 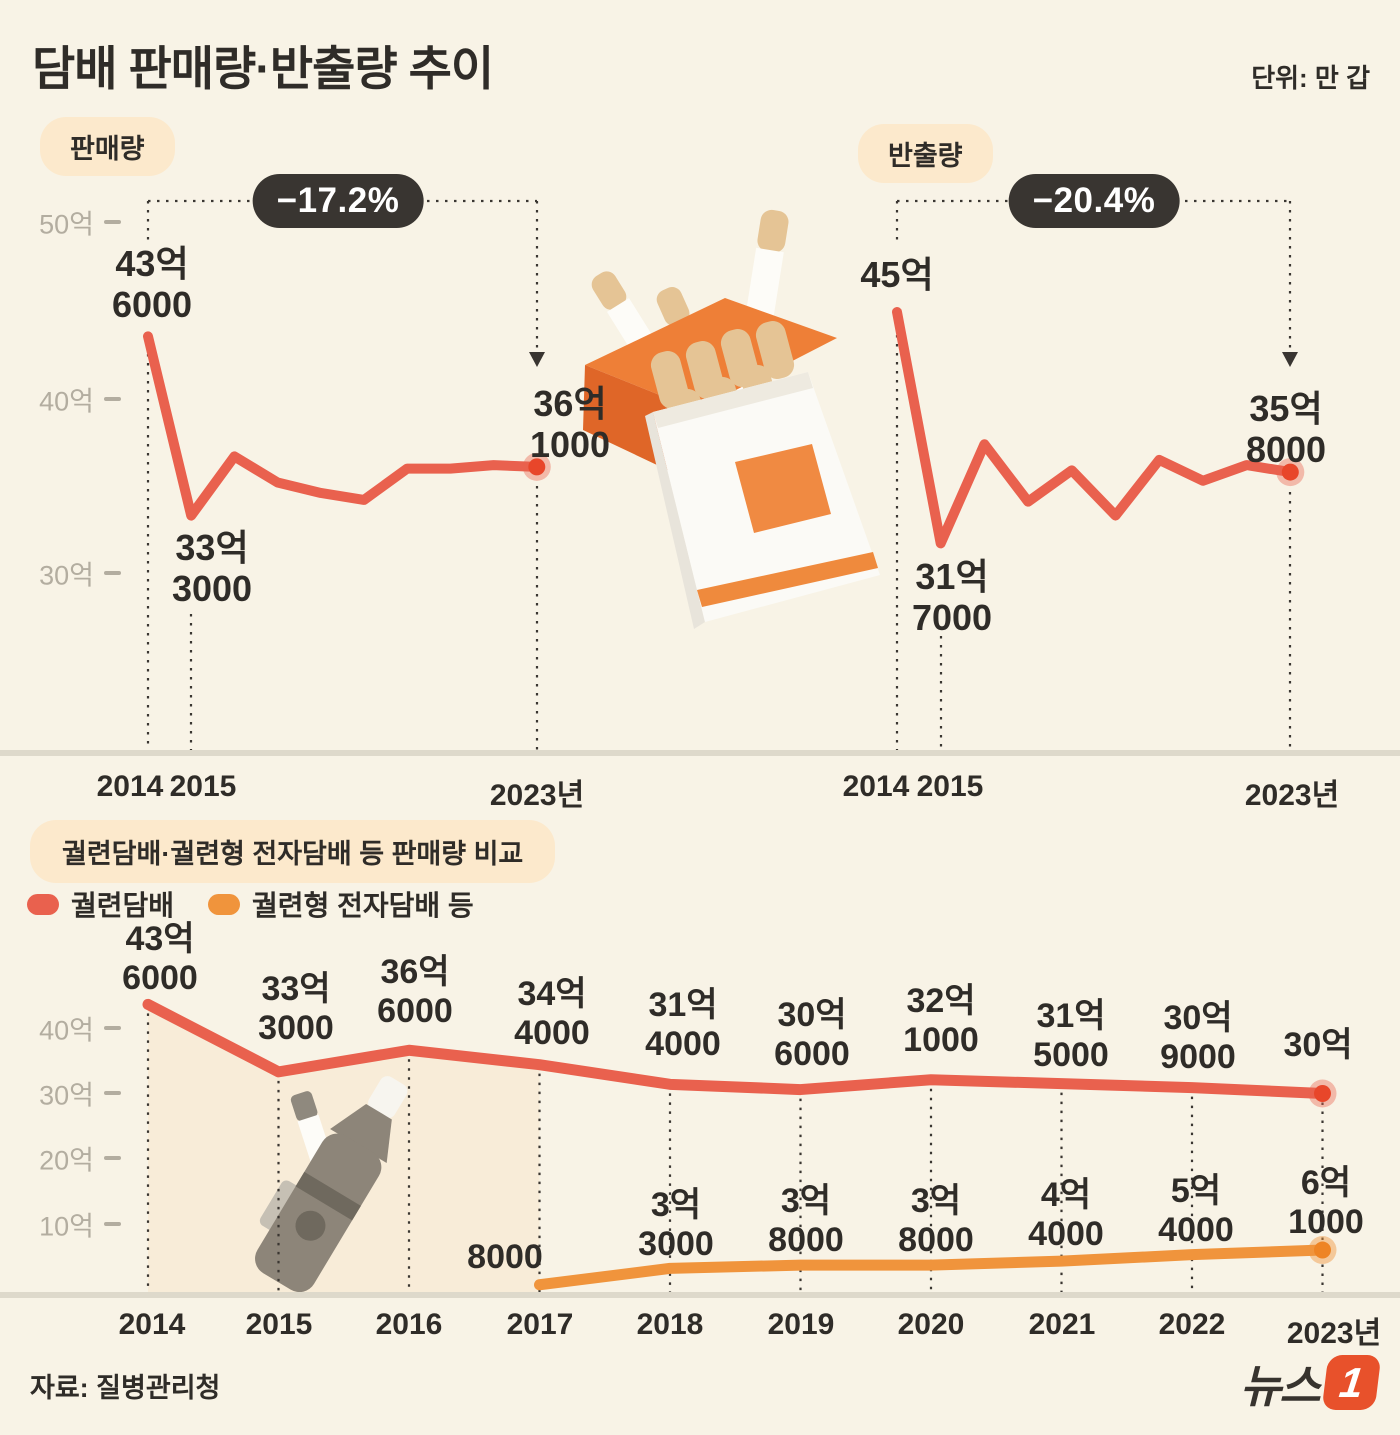 What do you see at coordinates (293, 851) in the screenshot?
I see `comparison-badge: 궐련담배·궐련형 전자담배 등 판매량 비교` at bounding box center [293, 851].